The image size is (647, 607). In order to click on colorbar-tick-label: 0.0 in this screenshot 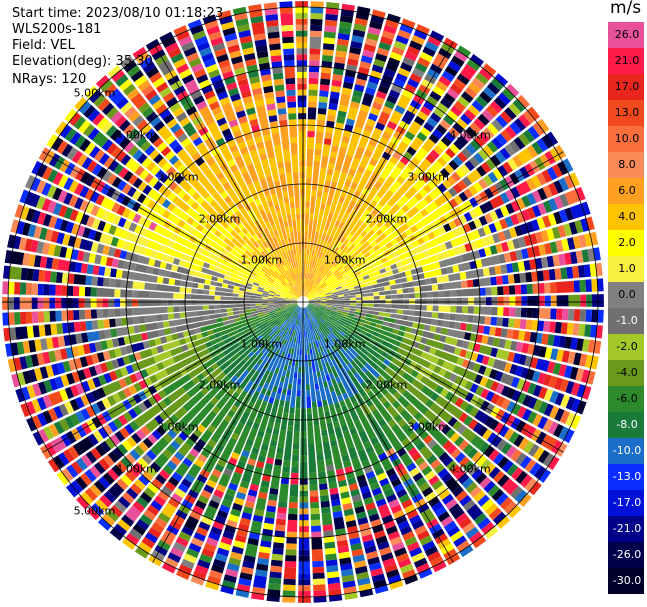, I will do `click(627, 294)`.